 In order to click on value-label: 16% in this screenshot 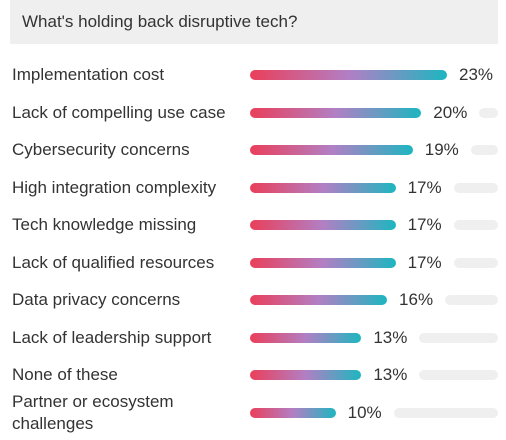, I will do `click(416, 299)`.